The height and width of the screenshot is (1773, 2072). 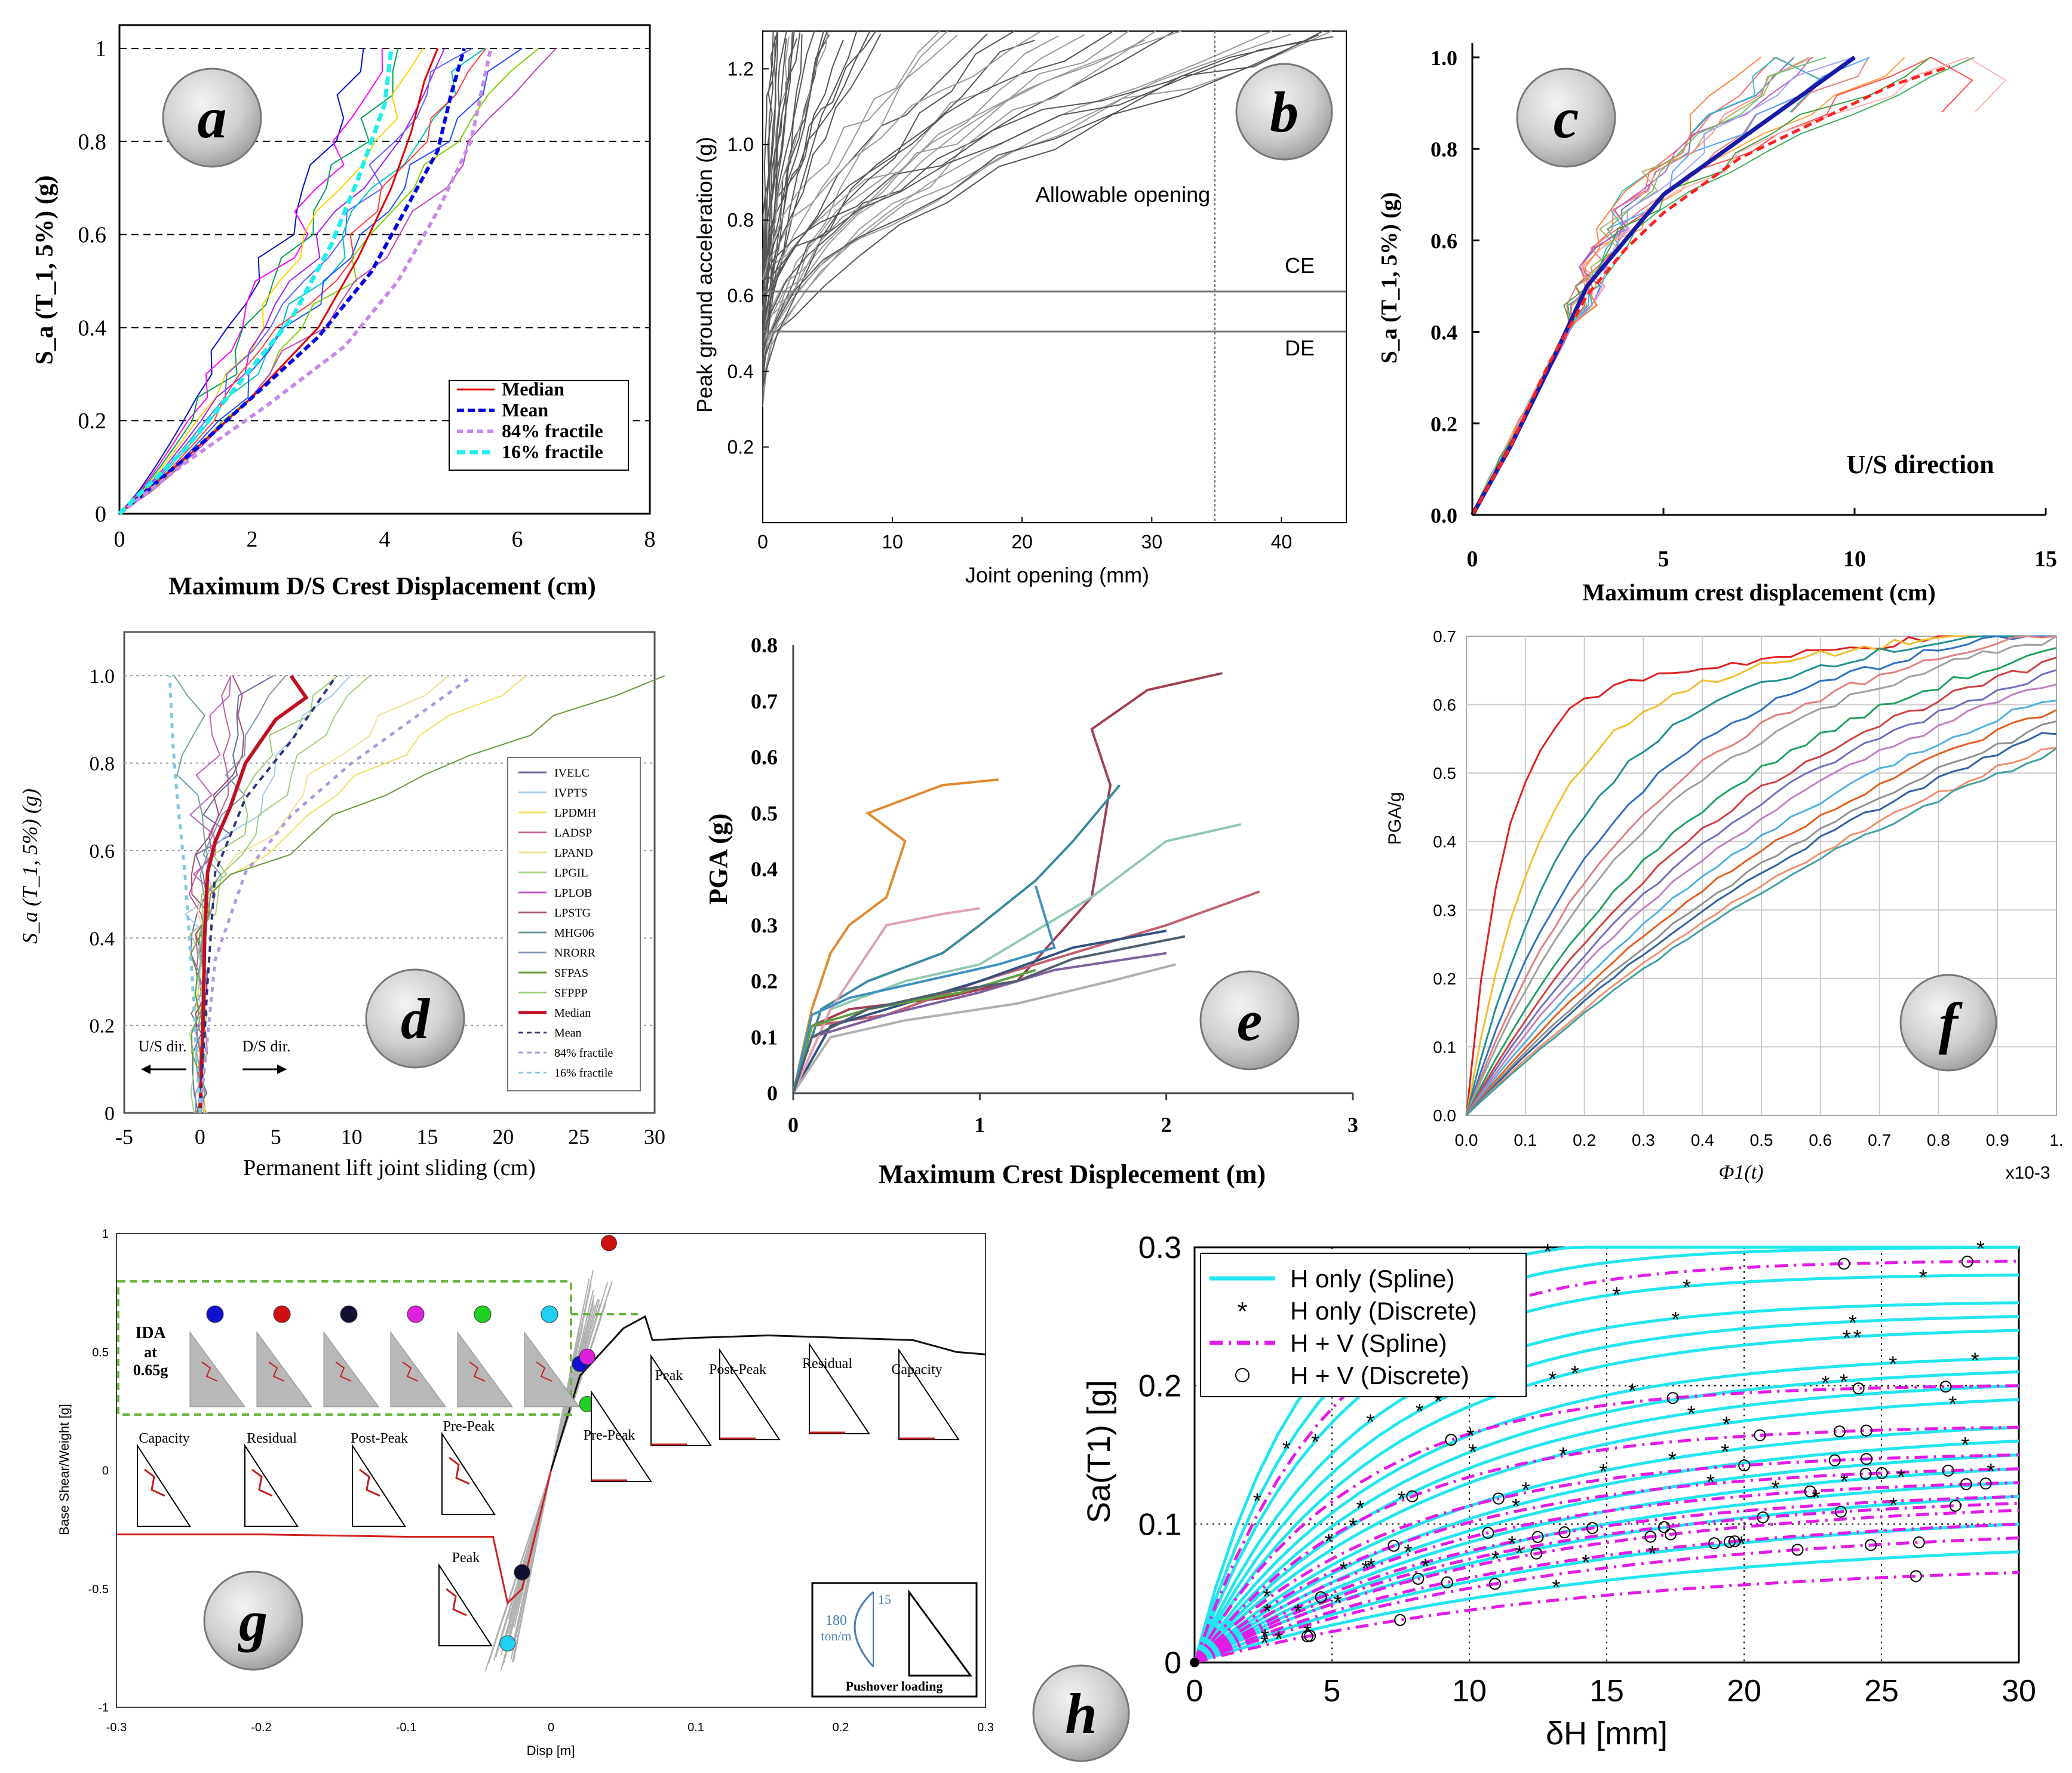 I want to click on panel-e-ytick-6: 0.6, so click(x=764, y=757).